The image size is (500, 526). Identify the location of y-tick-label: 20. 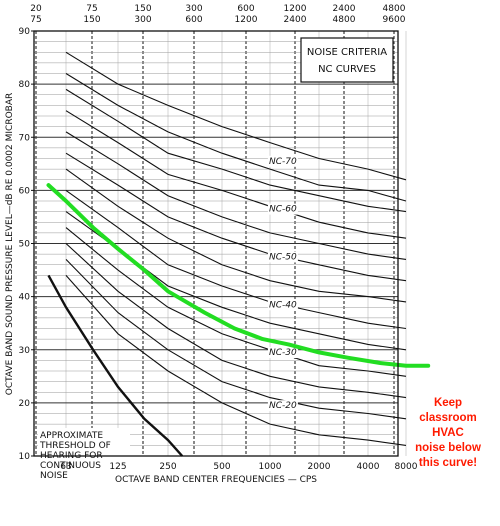
(25, 404).